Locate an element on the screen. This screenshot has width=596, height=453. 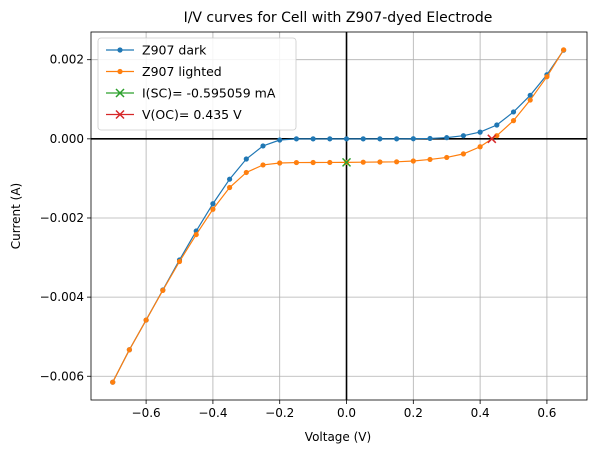
isc-marker is located at coordinates (346, 162).